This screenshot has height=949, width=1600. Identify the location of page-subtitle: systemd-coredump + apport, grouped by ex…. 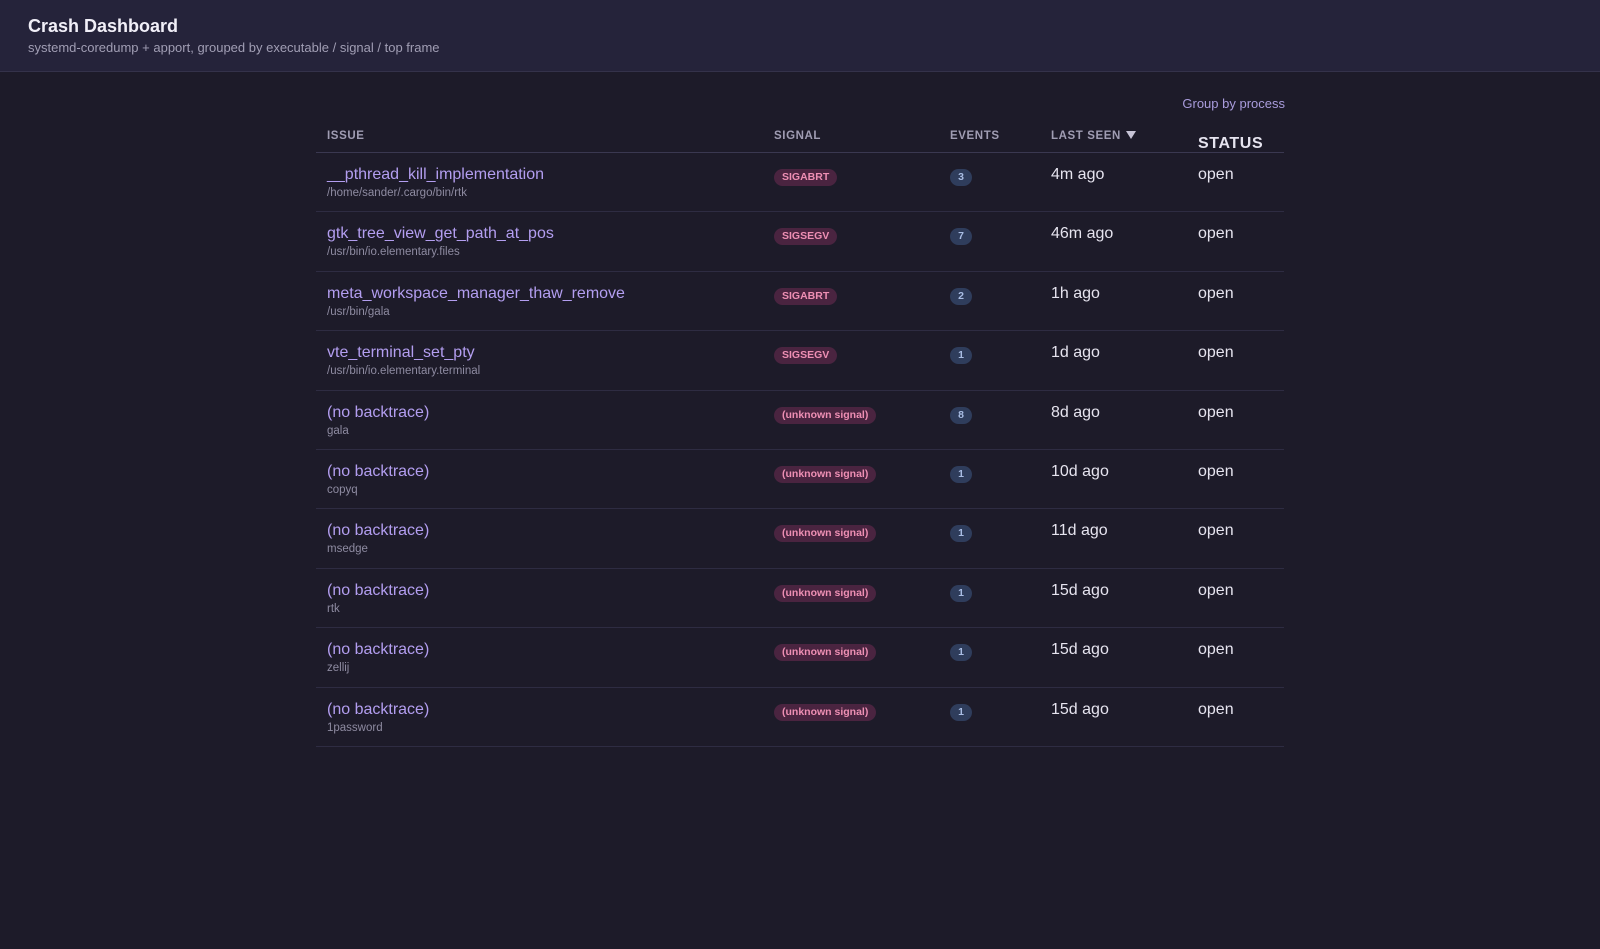
(234, 47).